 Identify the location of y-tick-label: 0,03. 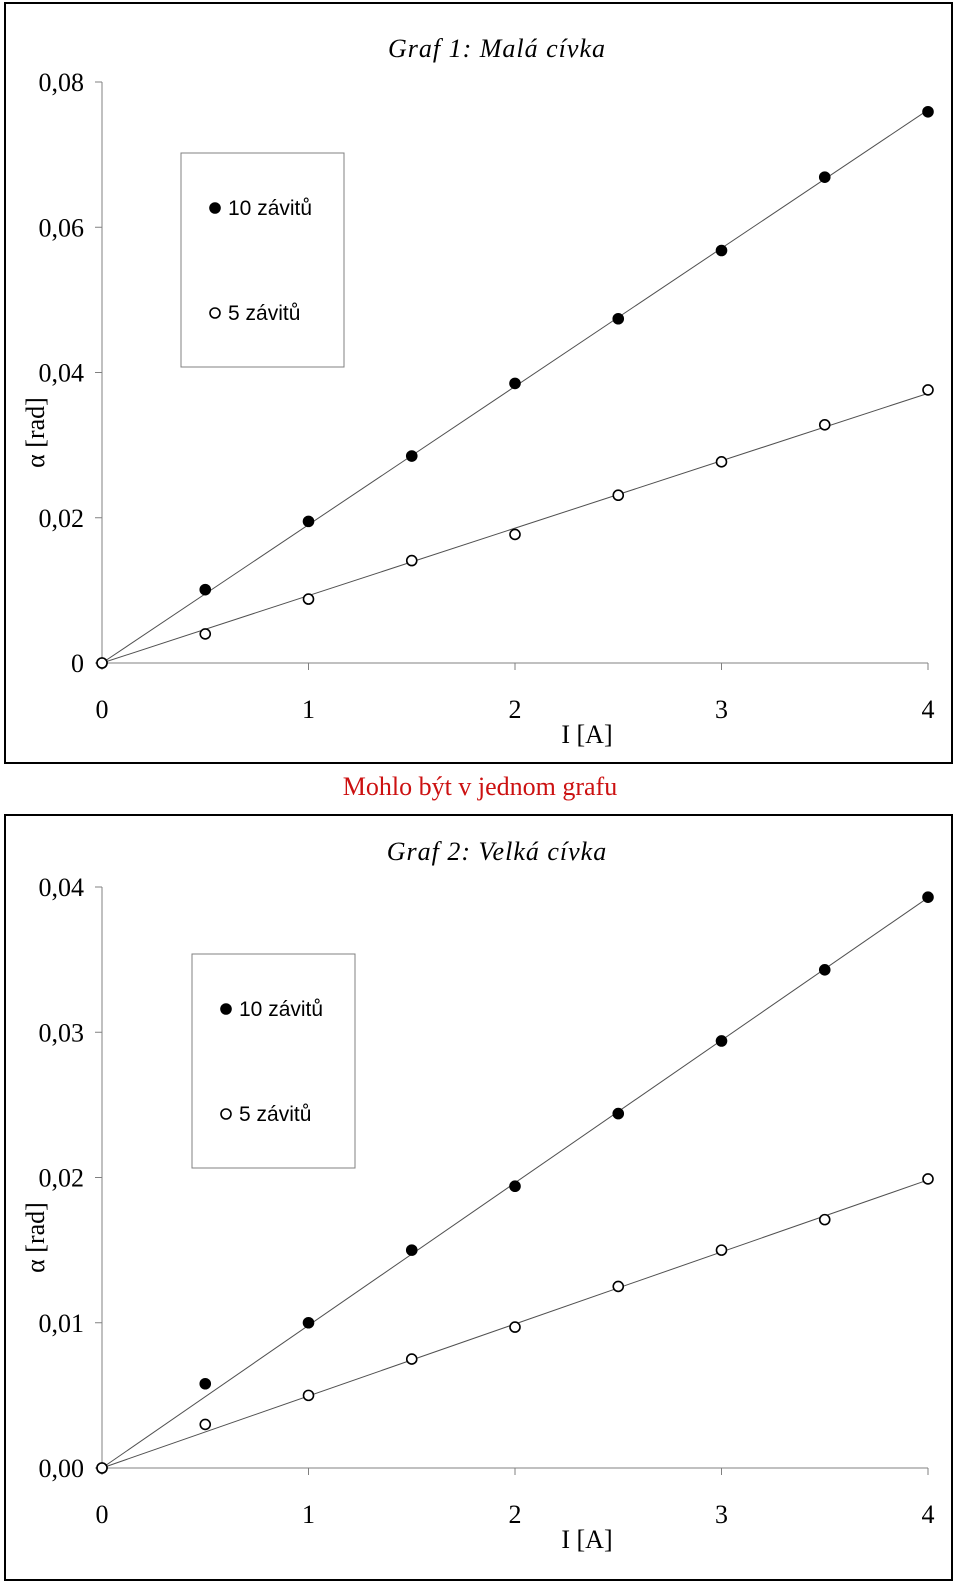
(62, 1032).